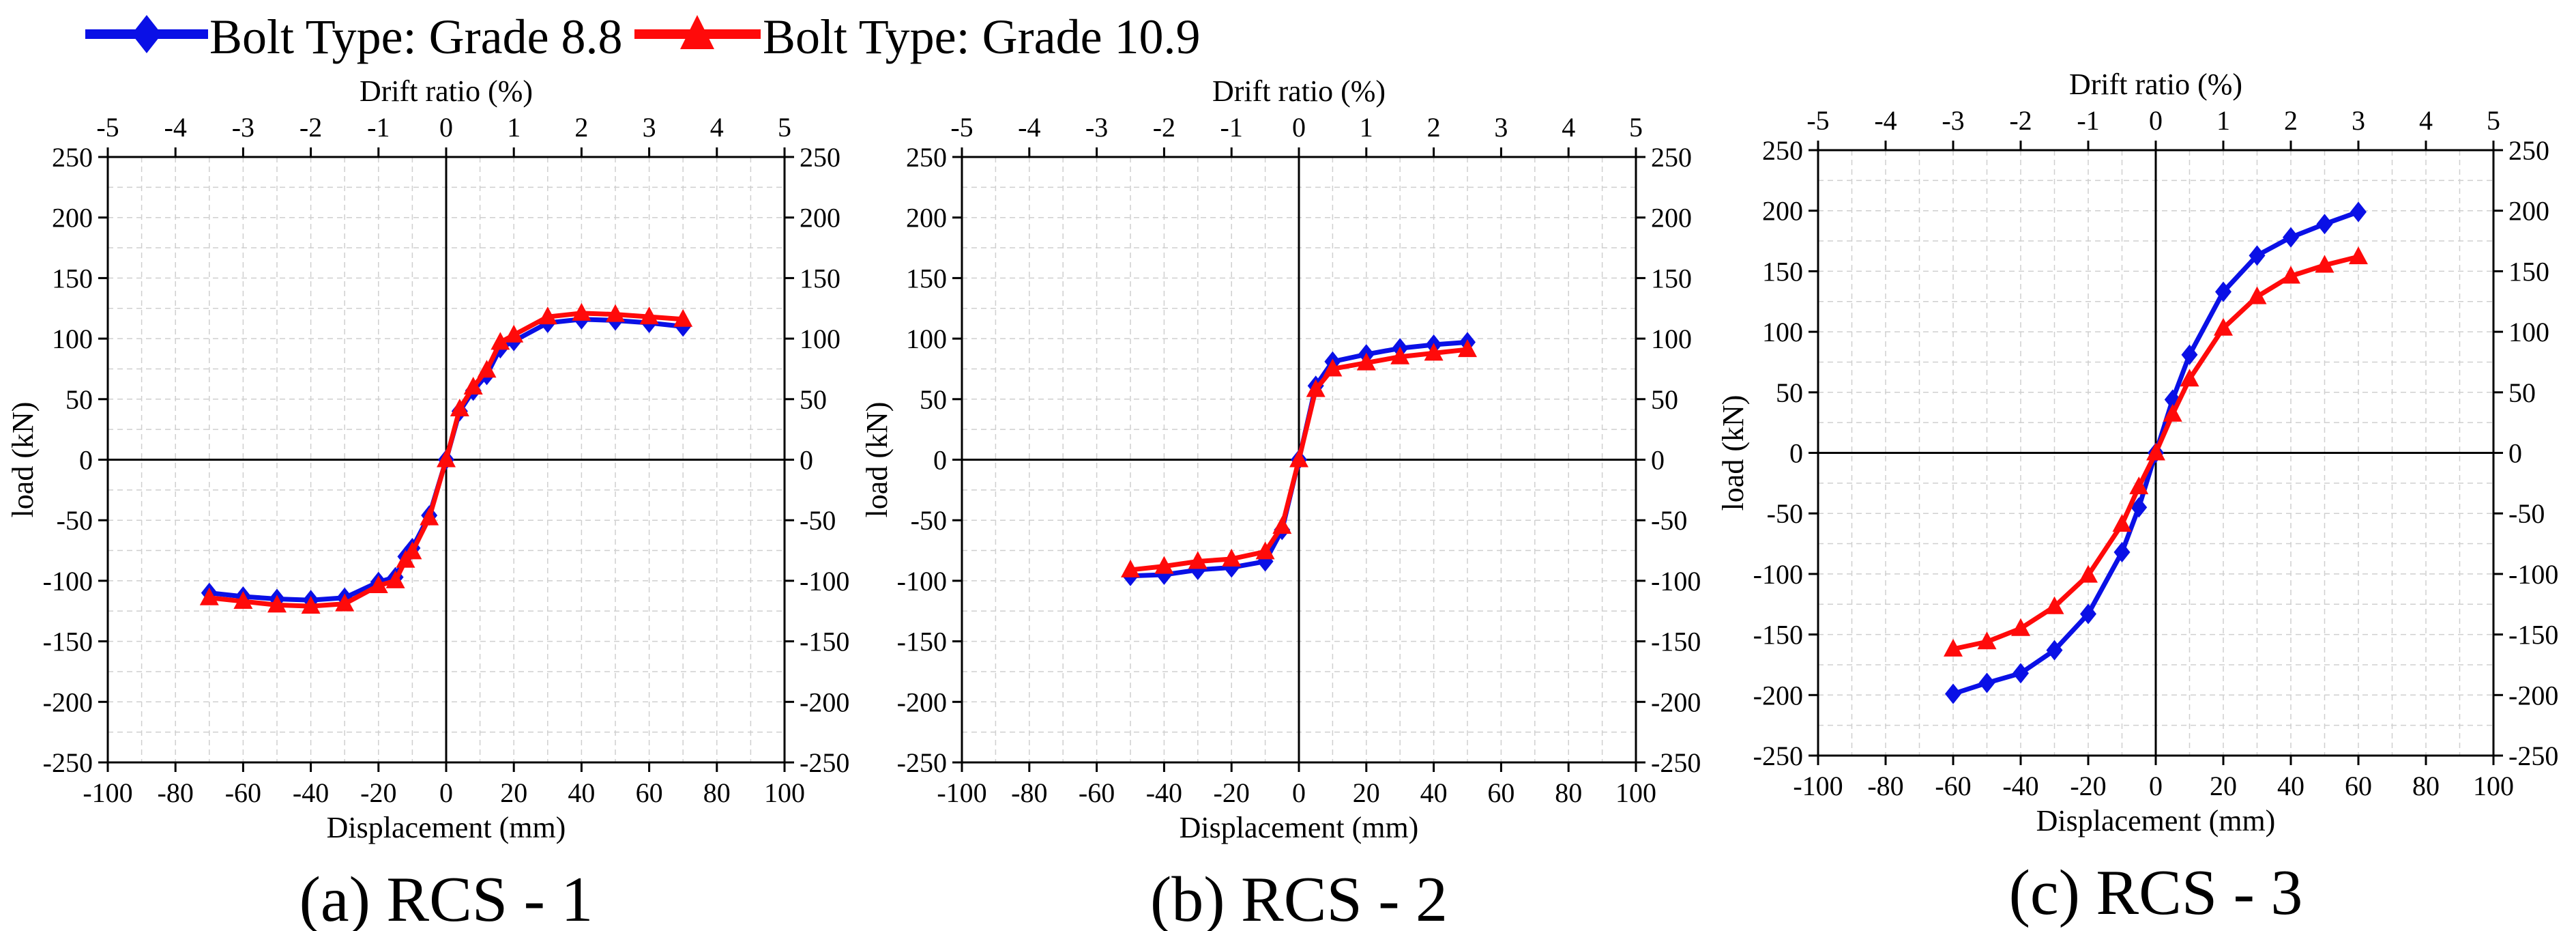  What do you see at coordinates (2515, 453) in the screenshot?
I see `y-tick-label-right: 0` at bounding box center [2515, 453].